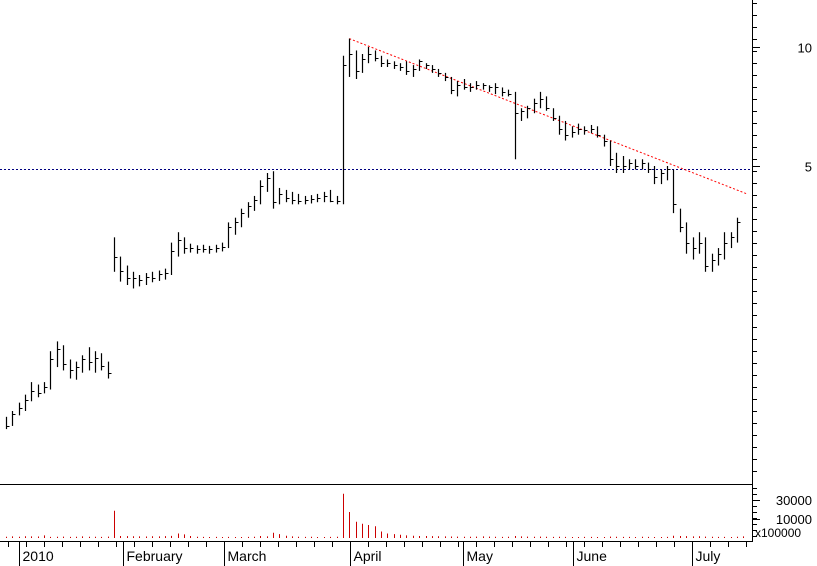 The height and width of the screenshot is (566, 817). Describe the element at coordinates (368, 556) in the screenshot. I see `month-label: April` at that location.